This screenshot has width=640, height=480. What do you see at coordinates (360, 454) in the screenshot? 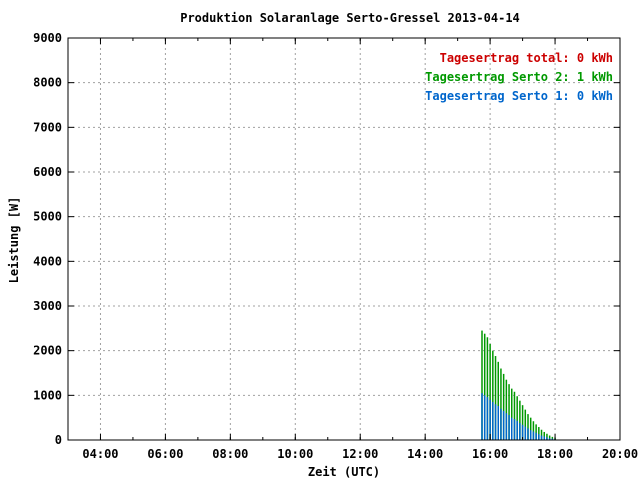
I see `x-tick-label-4: 12:00` at bounding box center [360, 454].